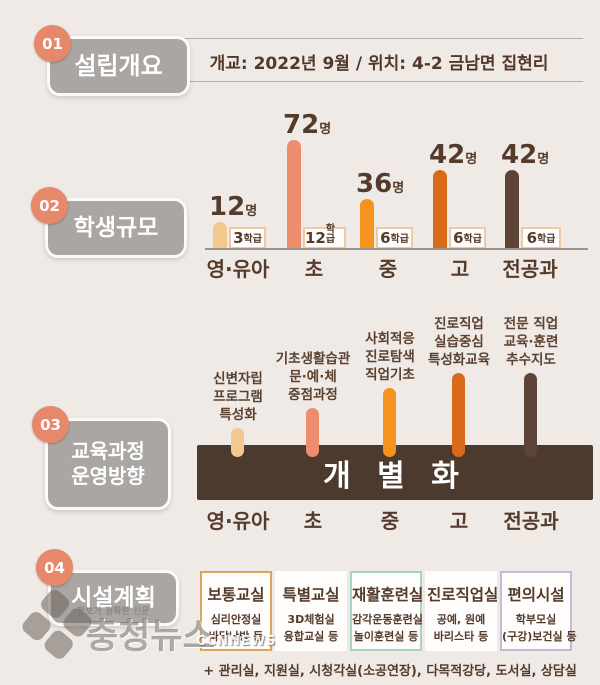  I want to click on section-04-number-badge: 04, so click(54, 567).